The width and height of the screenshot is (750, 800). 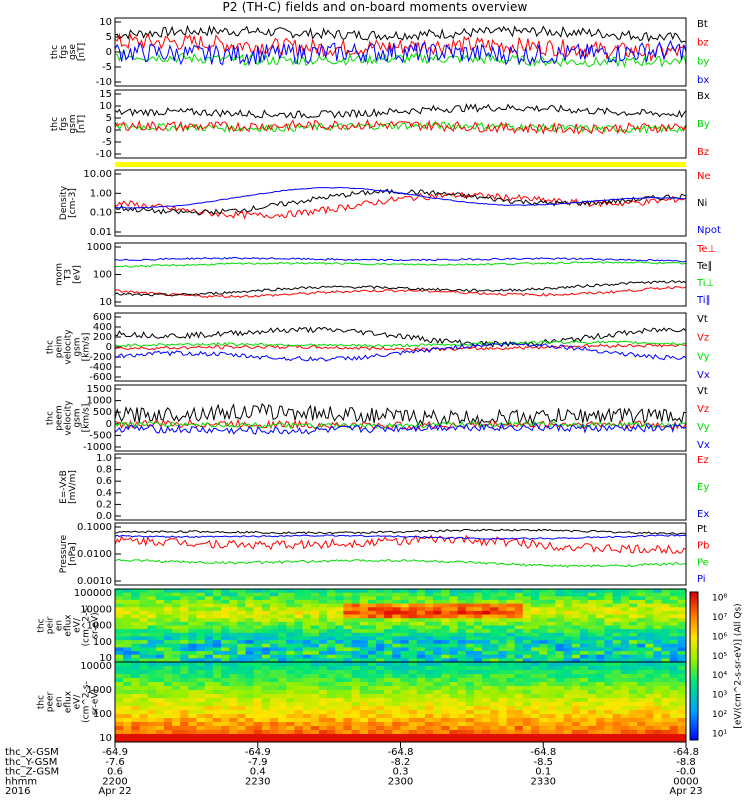 I want to click on y-tick-label: 1000, so click(x=99, y=626).